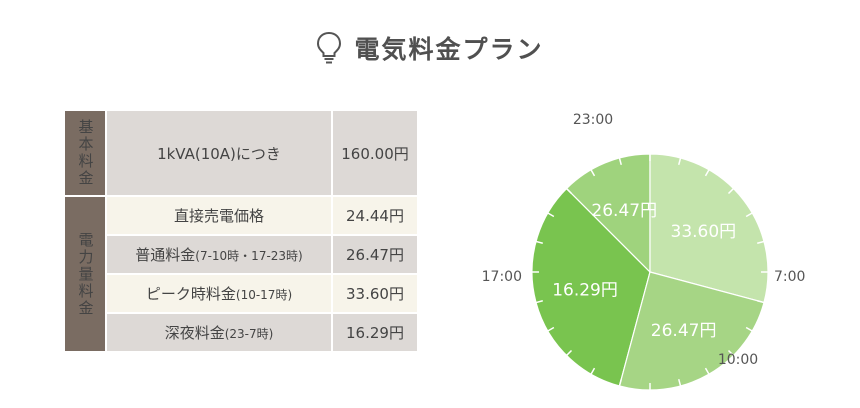 The height and width of the screenshot is (408, 860). What do you see at coordinates (593, 120) in the screenshot?
I see `time-label-2300: 23:00` at bounding box center [593, 120].